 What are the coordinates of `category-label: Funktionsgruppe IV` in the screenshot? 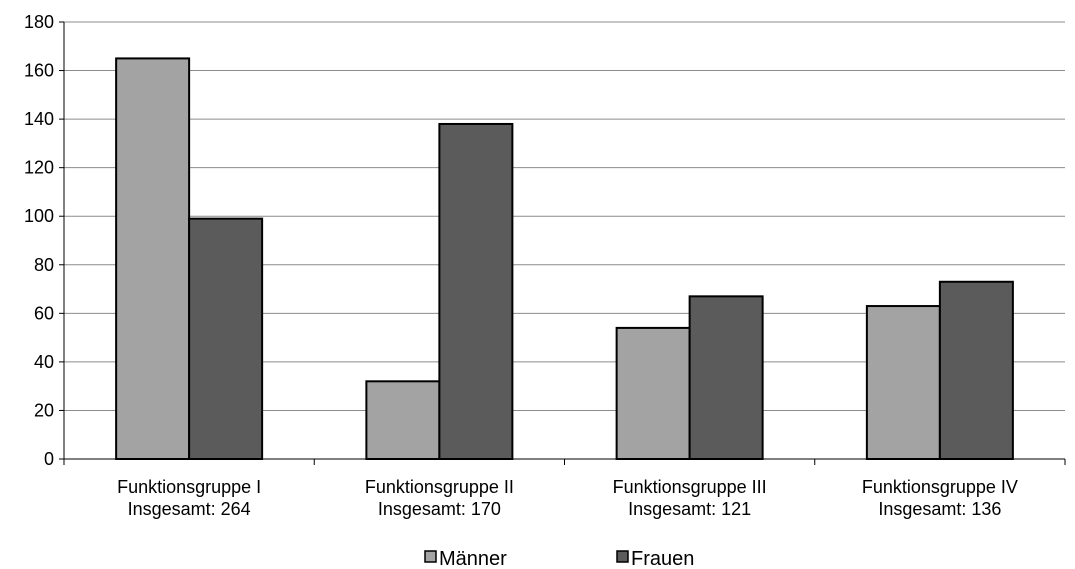 It's located at (940, 487).